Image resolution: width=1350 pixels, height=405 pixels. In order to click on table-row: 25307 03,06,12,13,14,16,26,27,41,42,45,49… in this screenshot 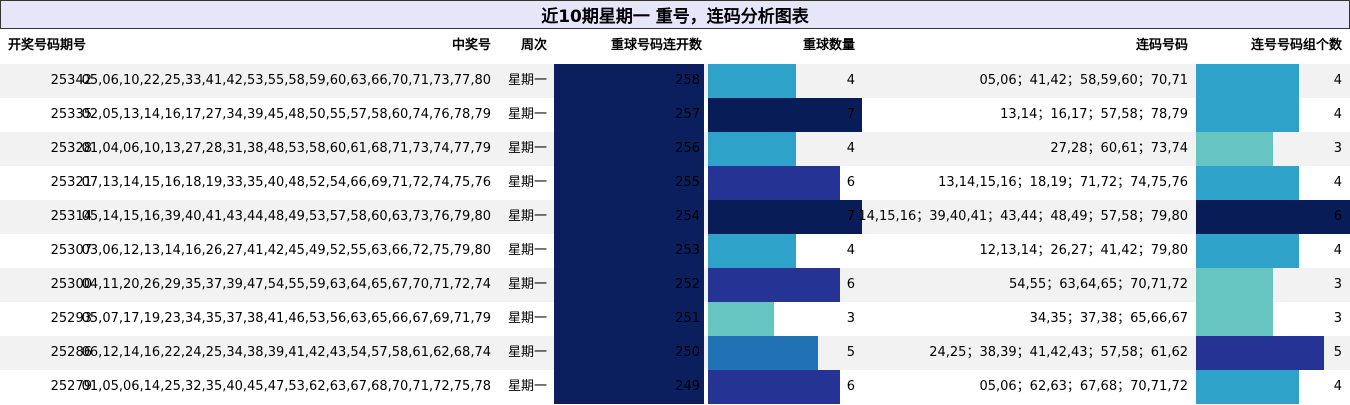, I will do `click(675, 251)`.